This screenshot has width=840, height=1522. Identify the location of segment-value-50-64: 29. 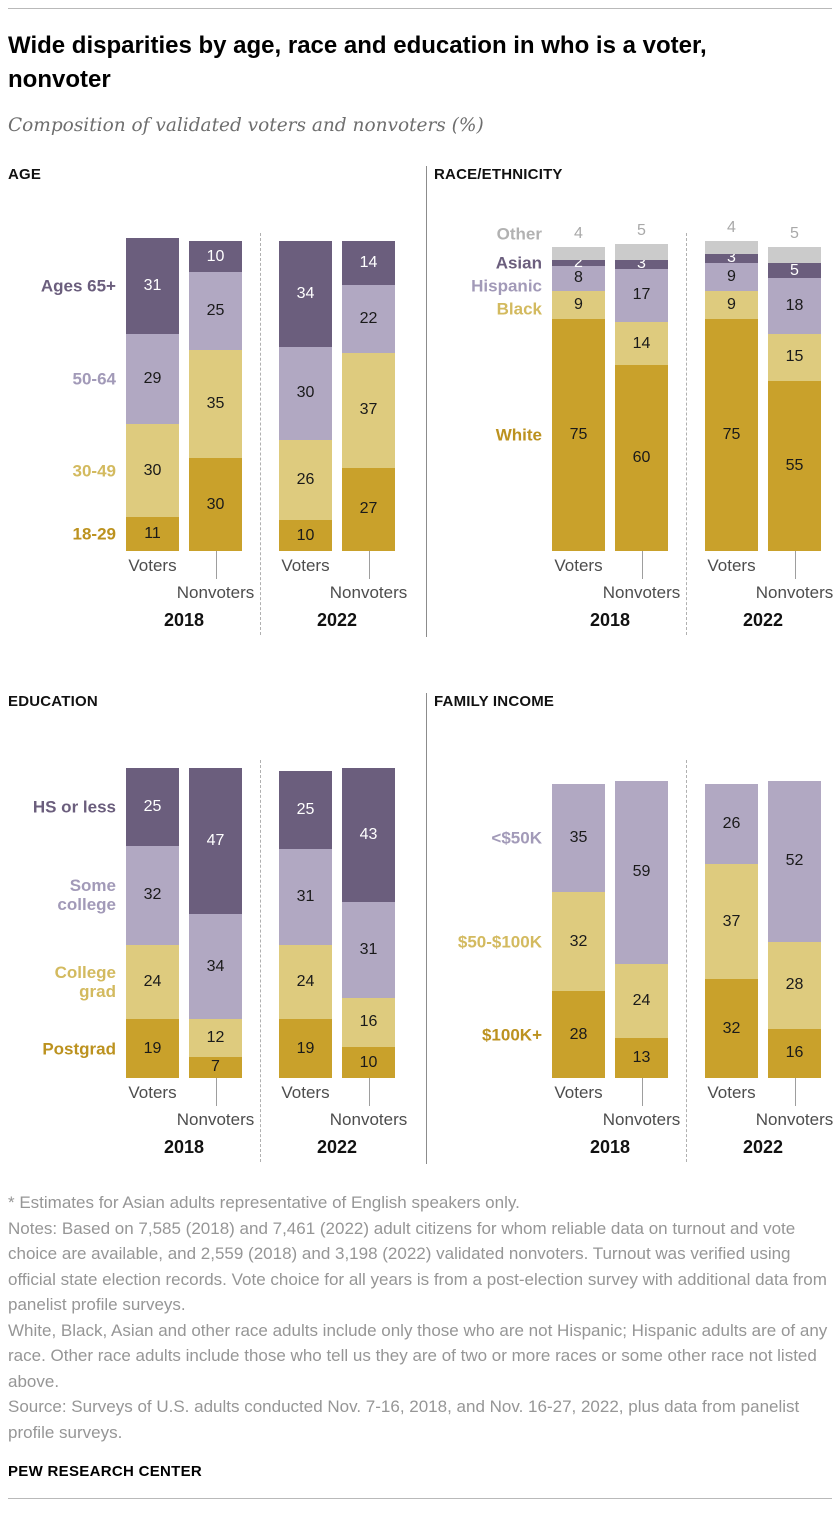
(152, 379).